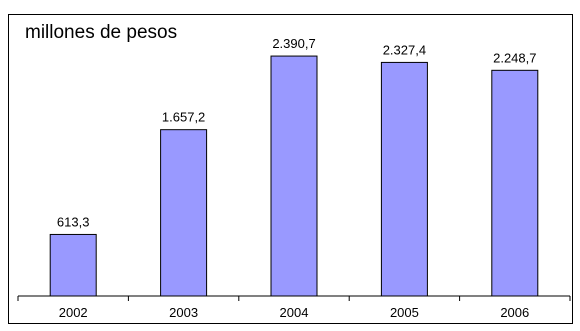 This screenshot has height=331, width=580. What do you see at coordinates (404, 312) in the screenshot?
I see `x-tick-label-2005: 2005` at bounding box center [404, 312].